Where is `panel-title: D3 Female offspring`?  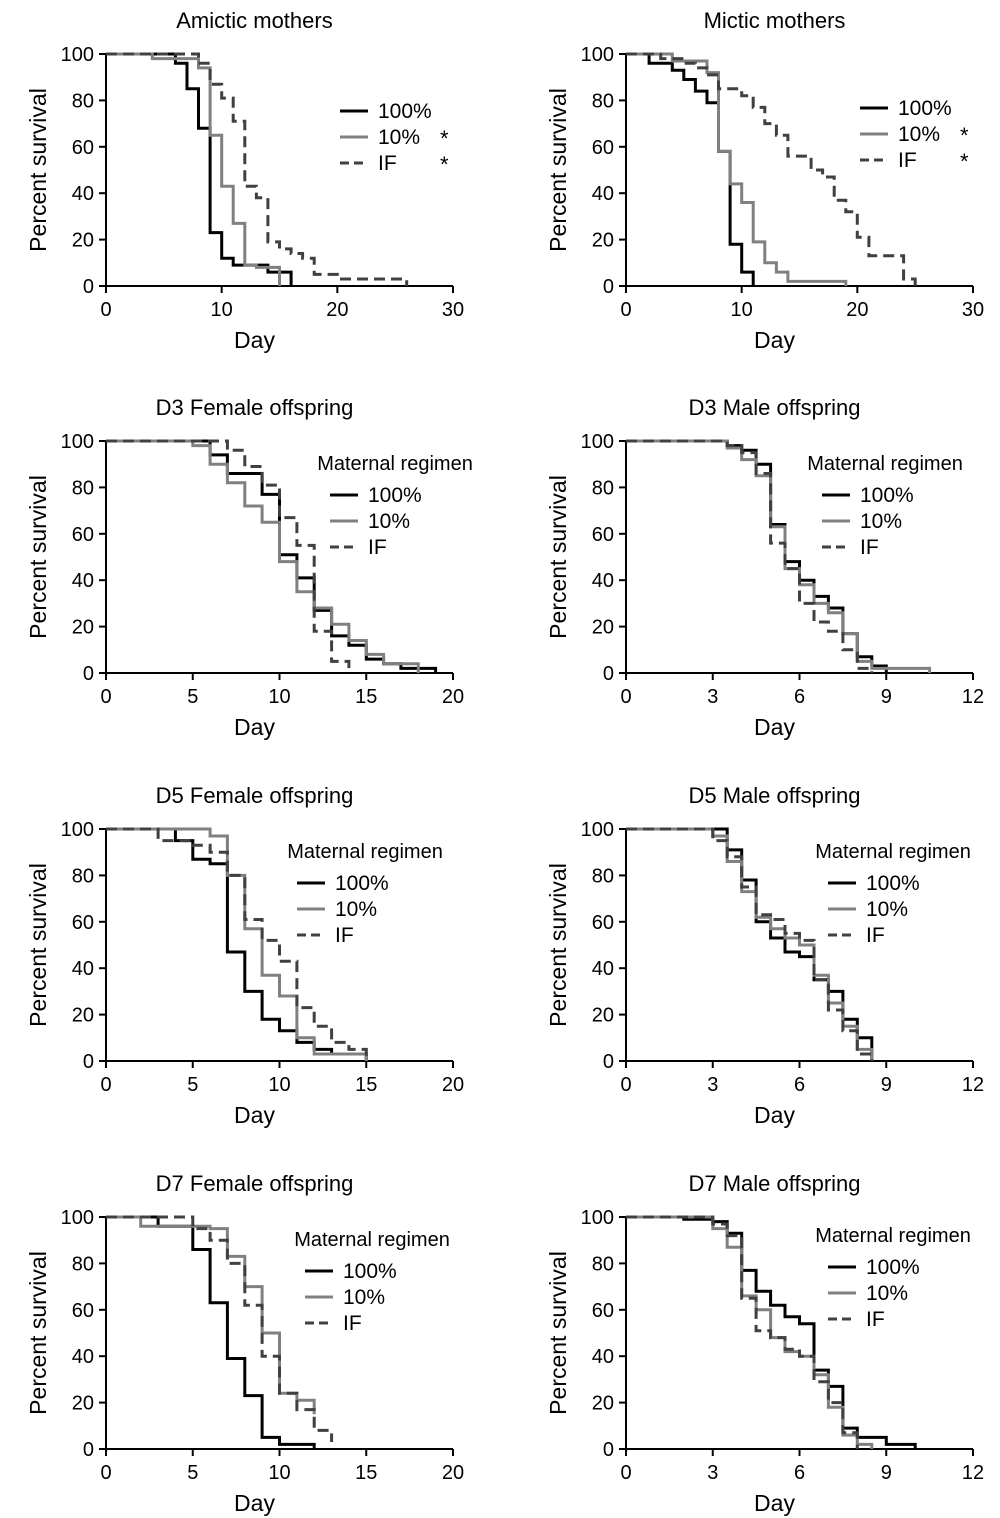 panel-title: D3 Female offspring is located at coordinates (255, 407).